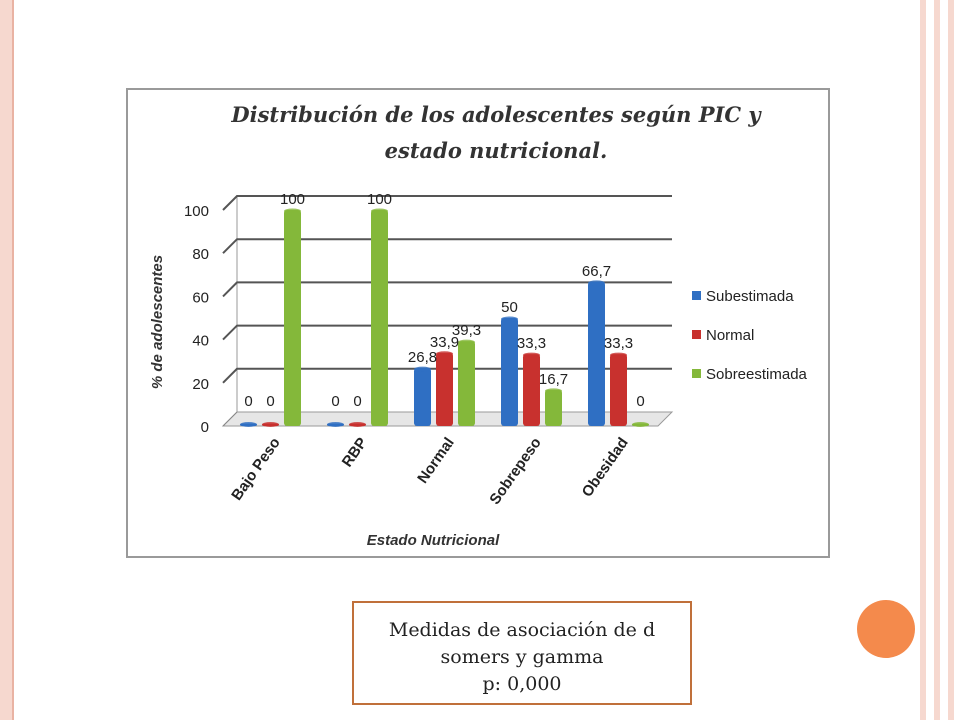  What do you see at coordinates (522, 657) in the screenshot?
I see `note-line-2: somers y gamma` at bounding box center [522, 657].